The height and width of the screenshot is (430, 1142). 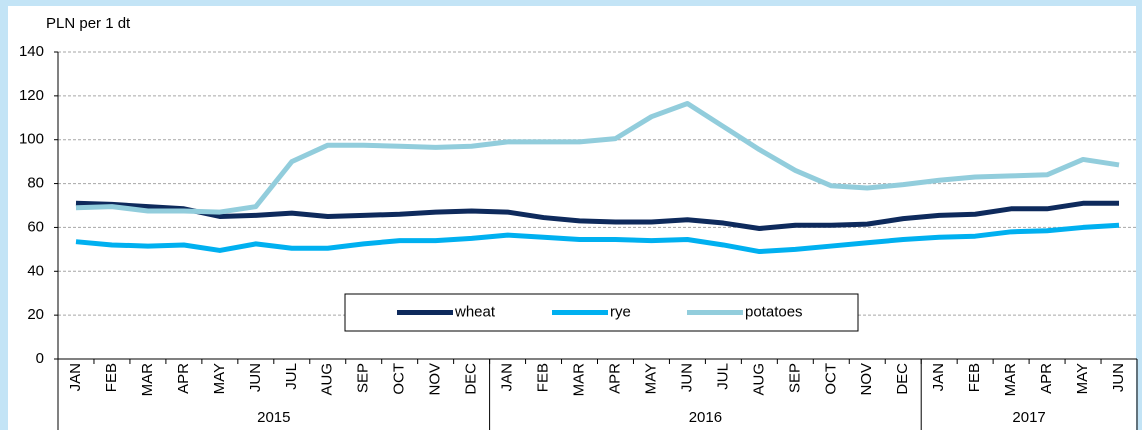 I want to click on year-label: 2017, so click(x=1028, y=417).